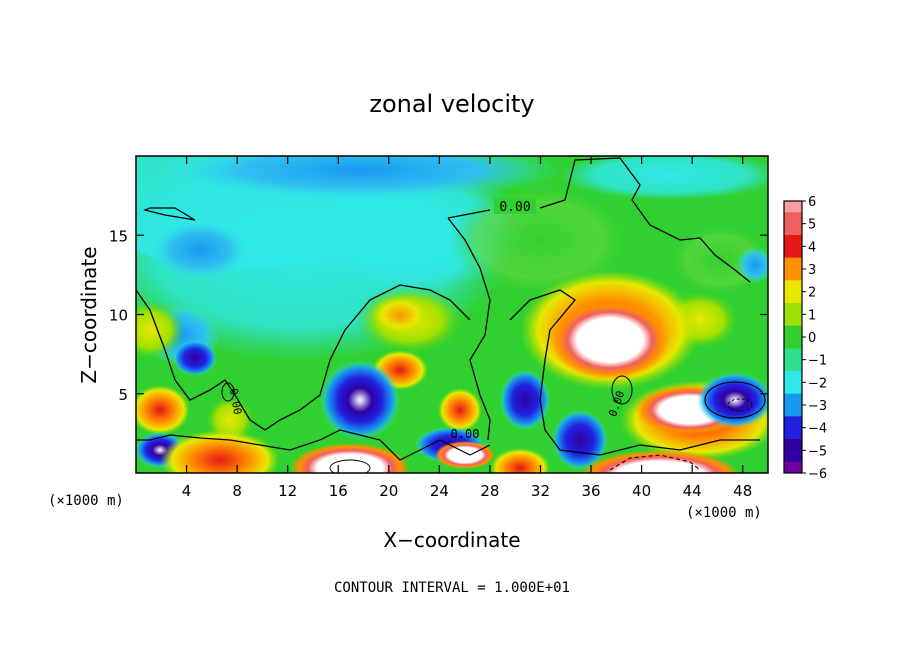  I want to click on colorbar-label: 3, so click(812, 270).